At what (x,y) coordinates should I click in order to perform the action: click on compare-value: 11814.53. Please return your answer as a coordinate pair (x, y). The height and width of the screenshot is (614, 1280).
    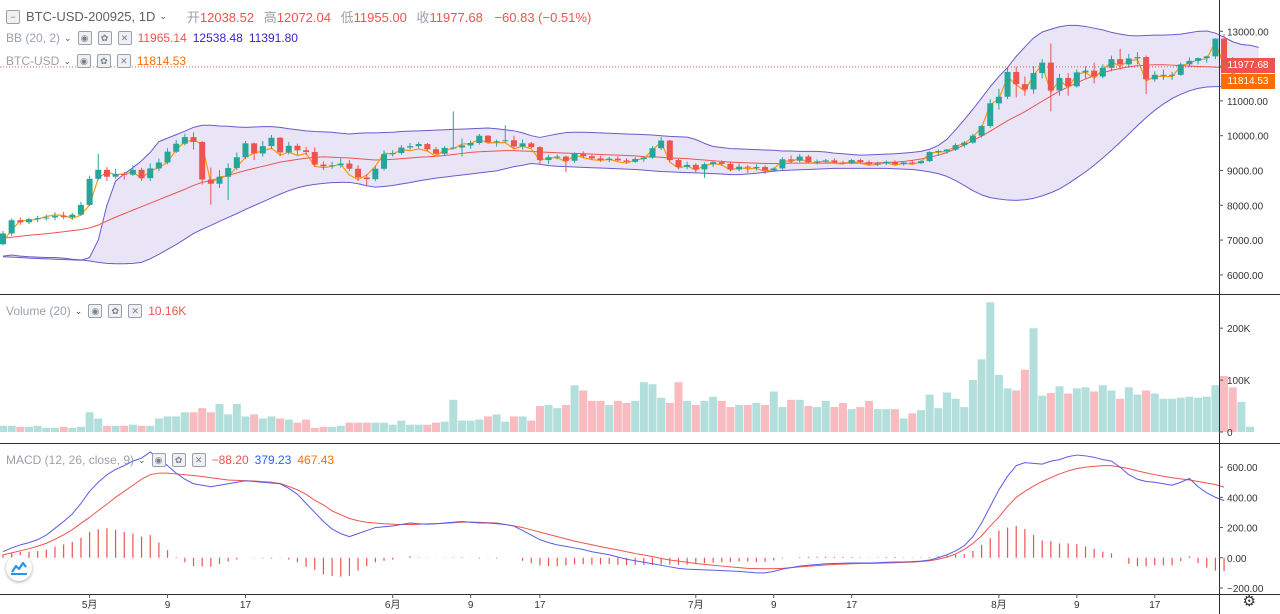
    Looking at the image, I should click on (161, 61).